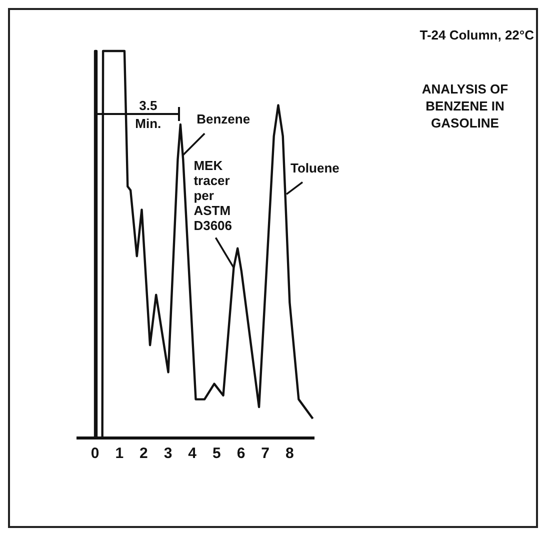 The image size is (545, 535). What do you see at coordinates (193, 453) in the screenshot?
I see `x-tick-label: 4` at bounding box center [193, 453].